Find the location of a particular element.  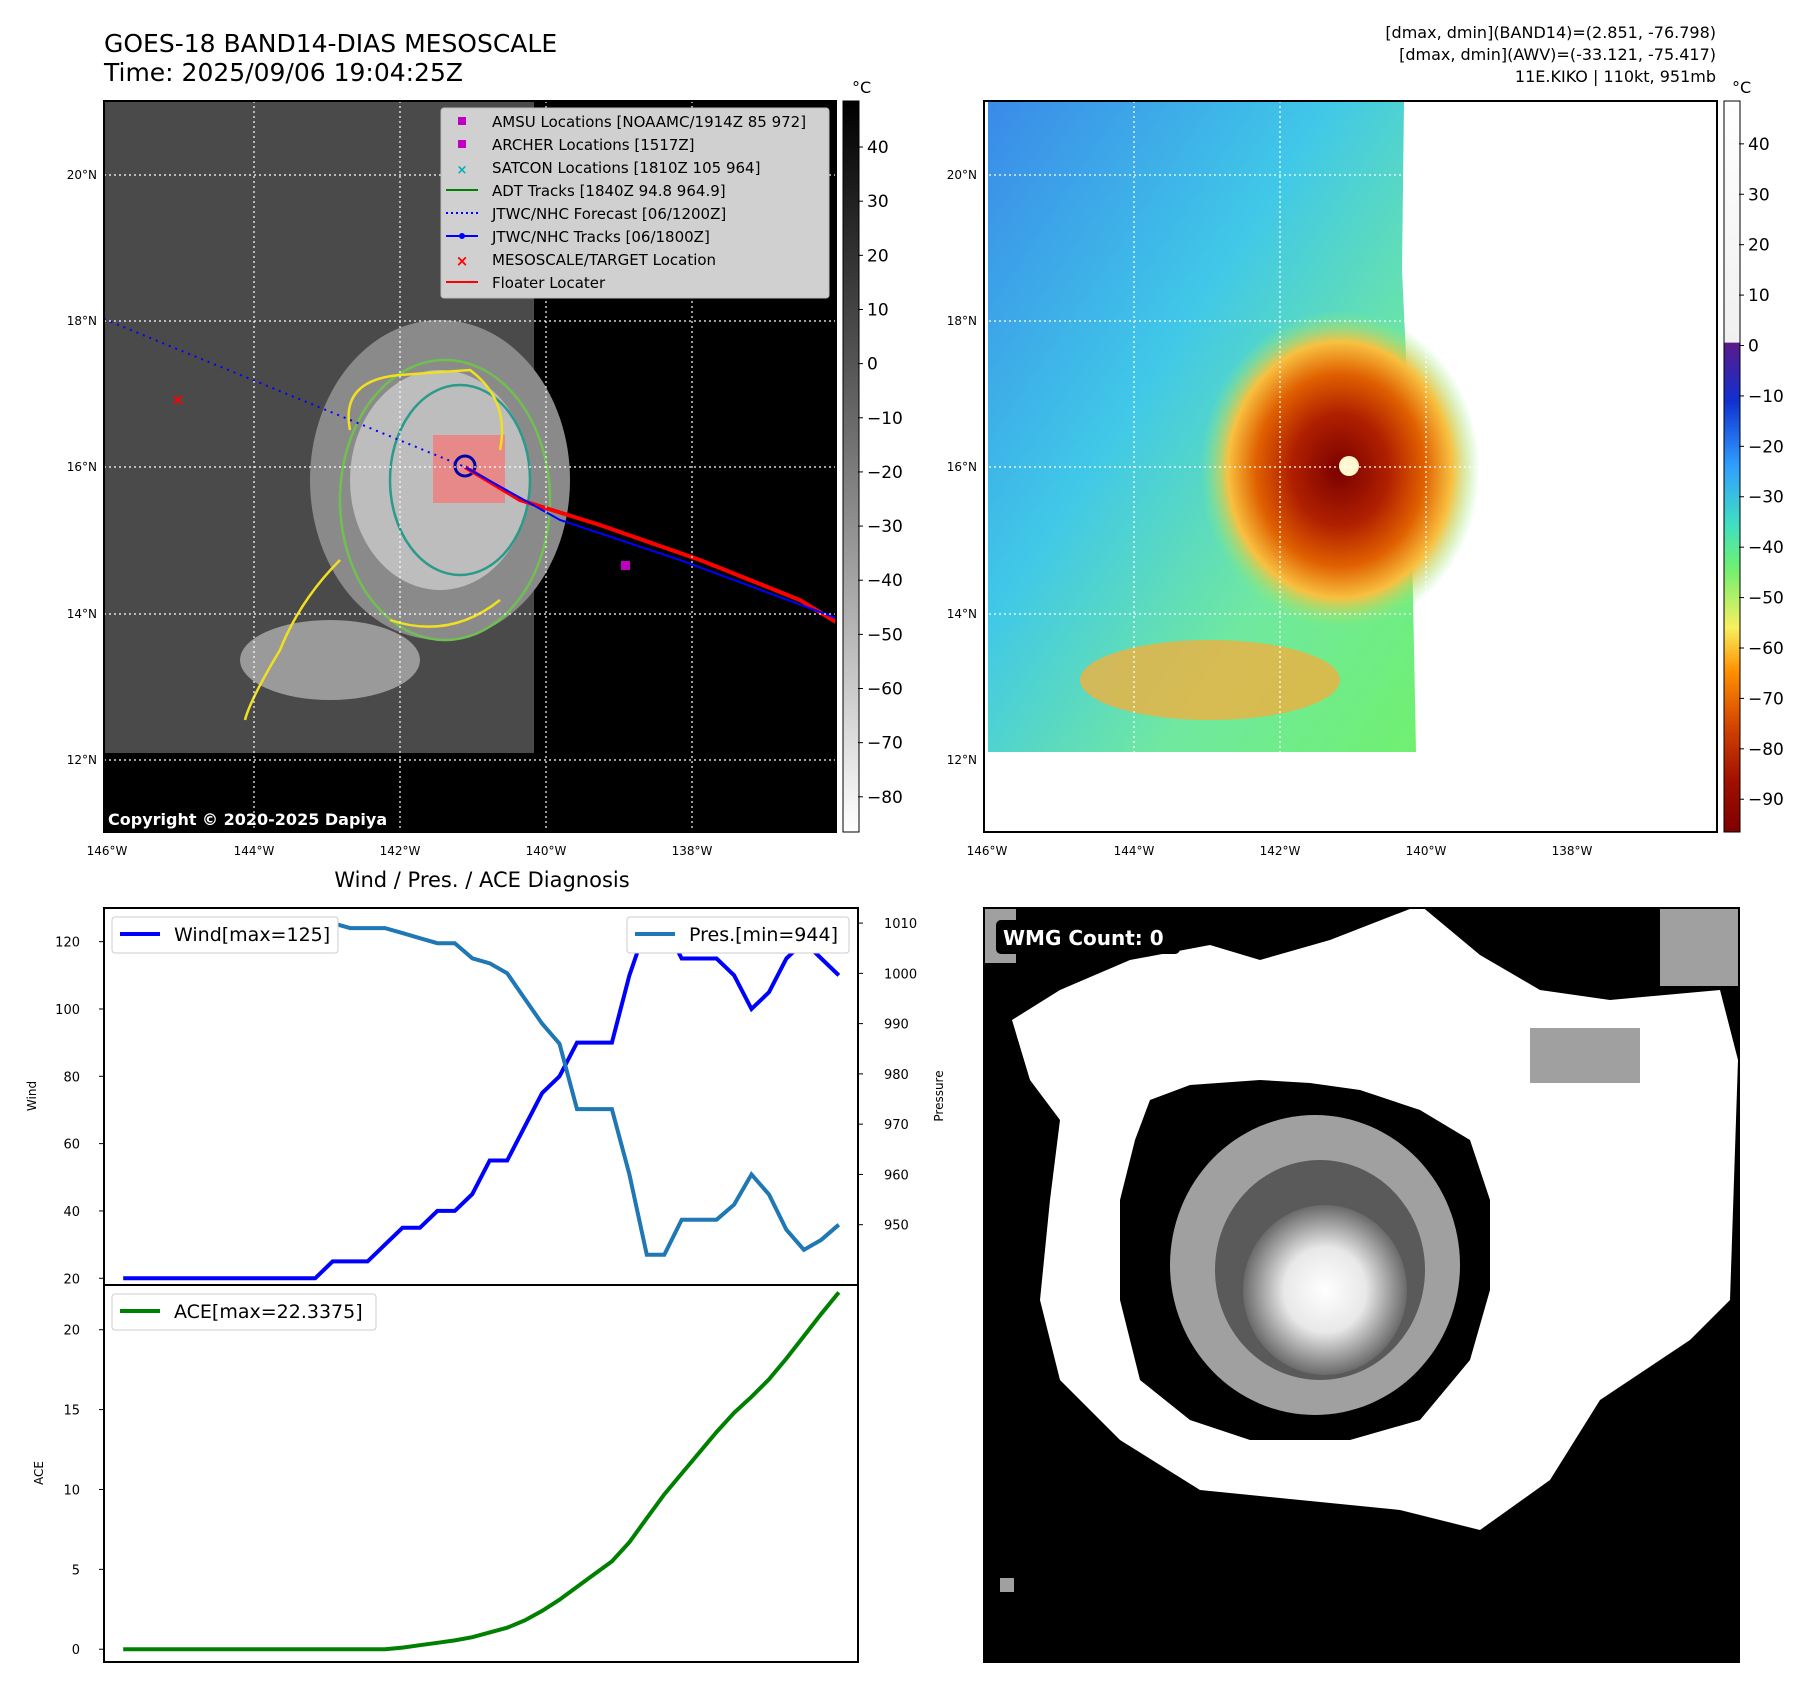

wind-legend-label: Wind[max=125] is located at coordinates (252, 935).